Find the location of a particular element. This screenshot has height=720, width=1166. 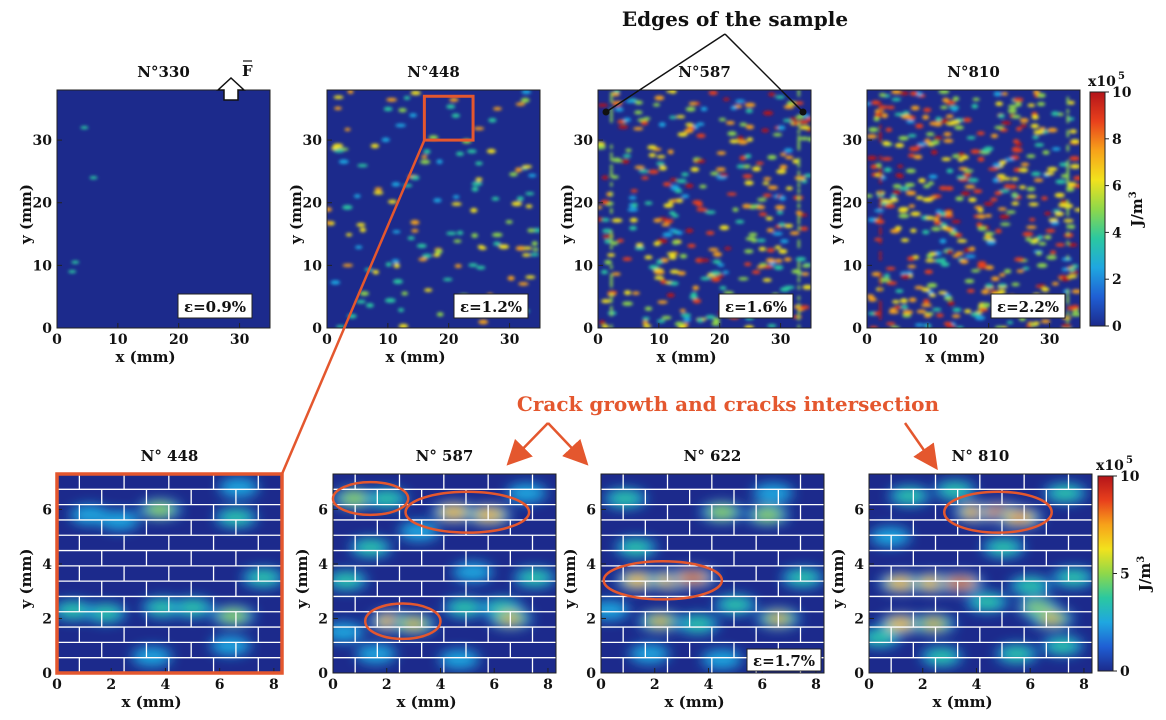

grain-grid is located at coordinates (980, 573).